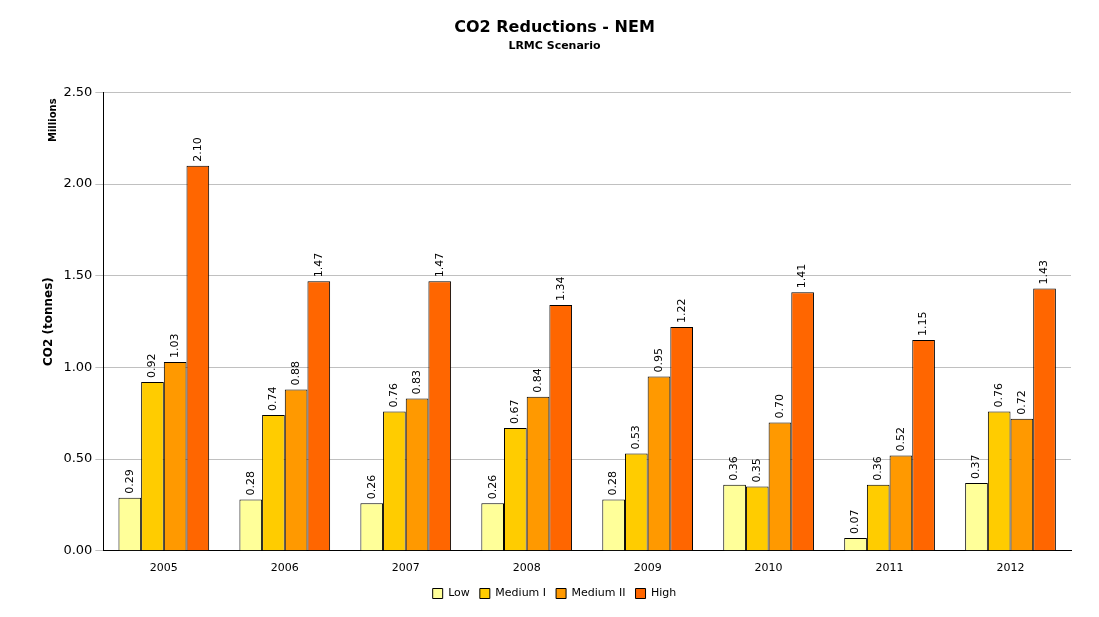  I want to click on x-tick-label: 2005, so click(163, 568).